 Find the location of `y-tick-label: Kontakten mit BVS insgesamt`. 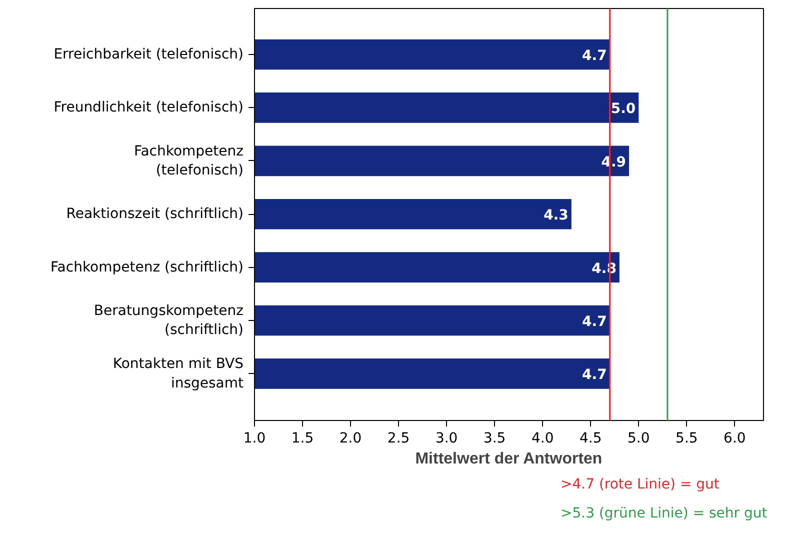

y-tick-label: Kontakten mit BVS insgesamt is located at coordinates (178, 374).